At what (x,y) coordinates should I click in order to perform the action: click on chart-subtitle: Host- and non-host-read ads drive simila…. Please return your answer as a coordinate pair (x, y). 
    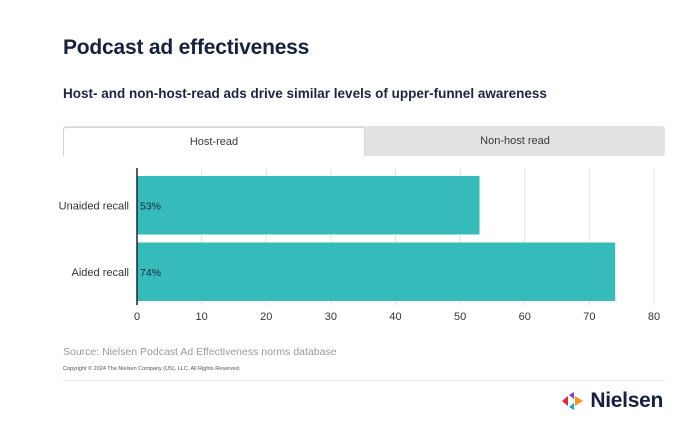
    Looking at the image, I should click on (305, 93).